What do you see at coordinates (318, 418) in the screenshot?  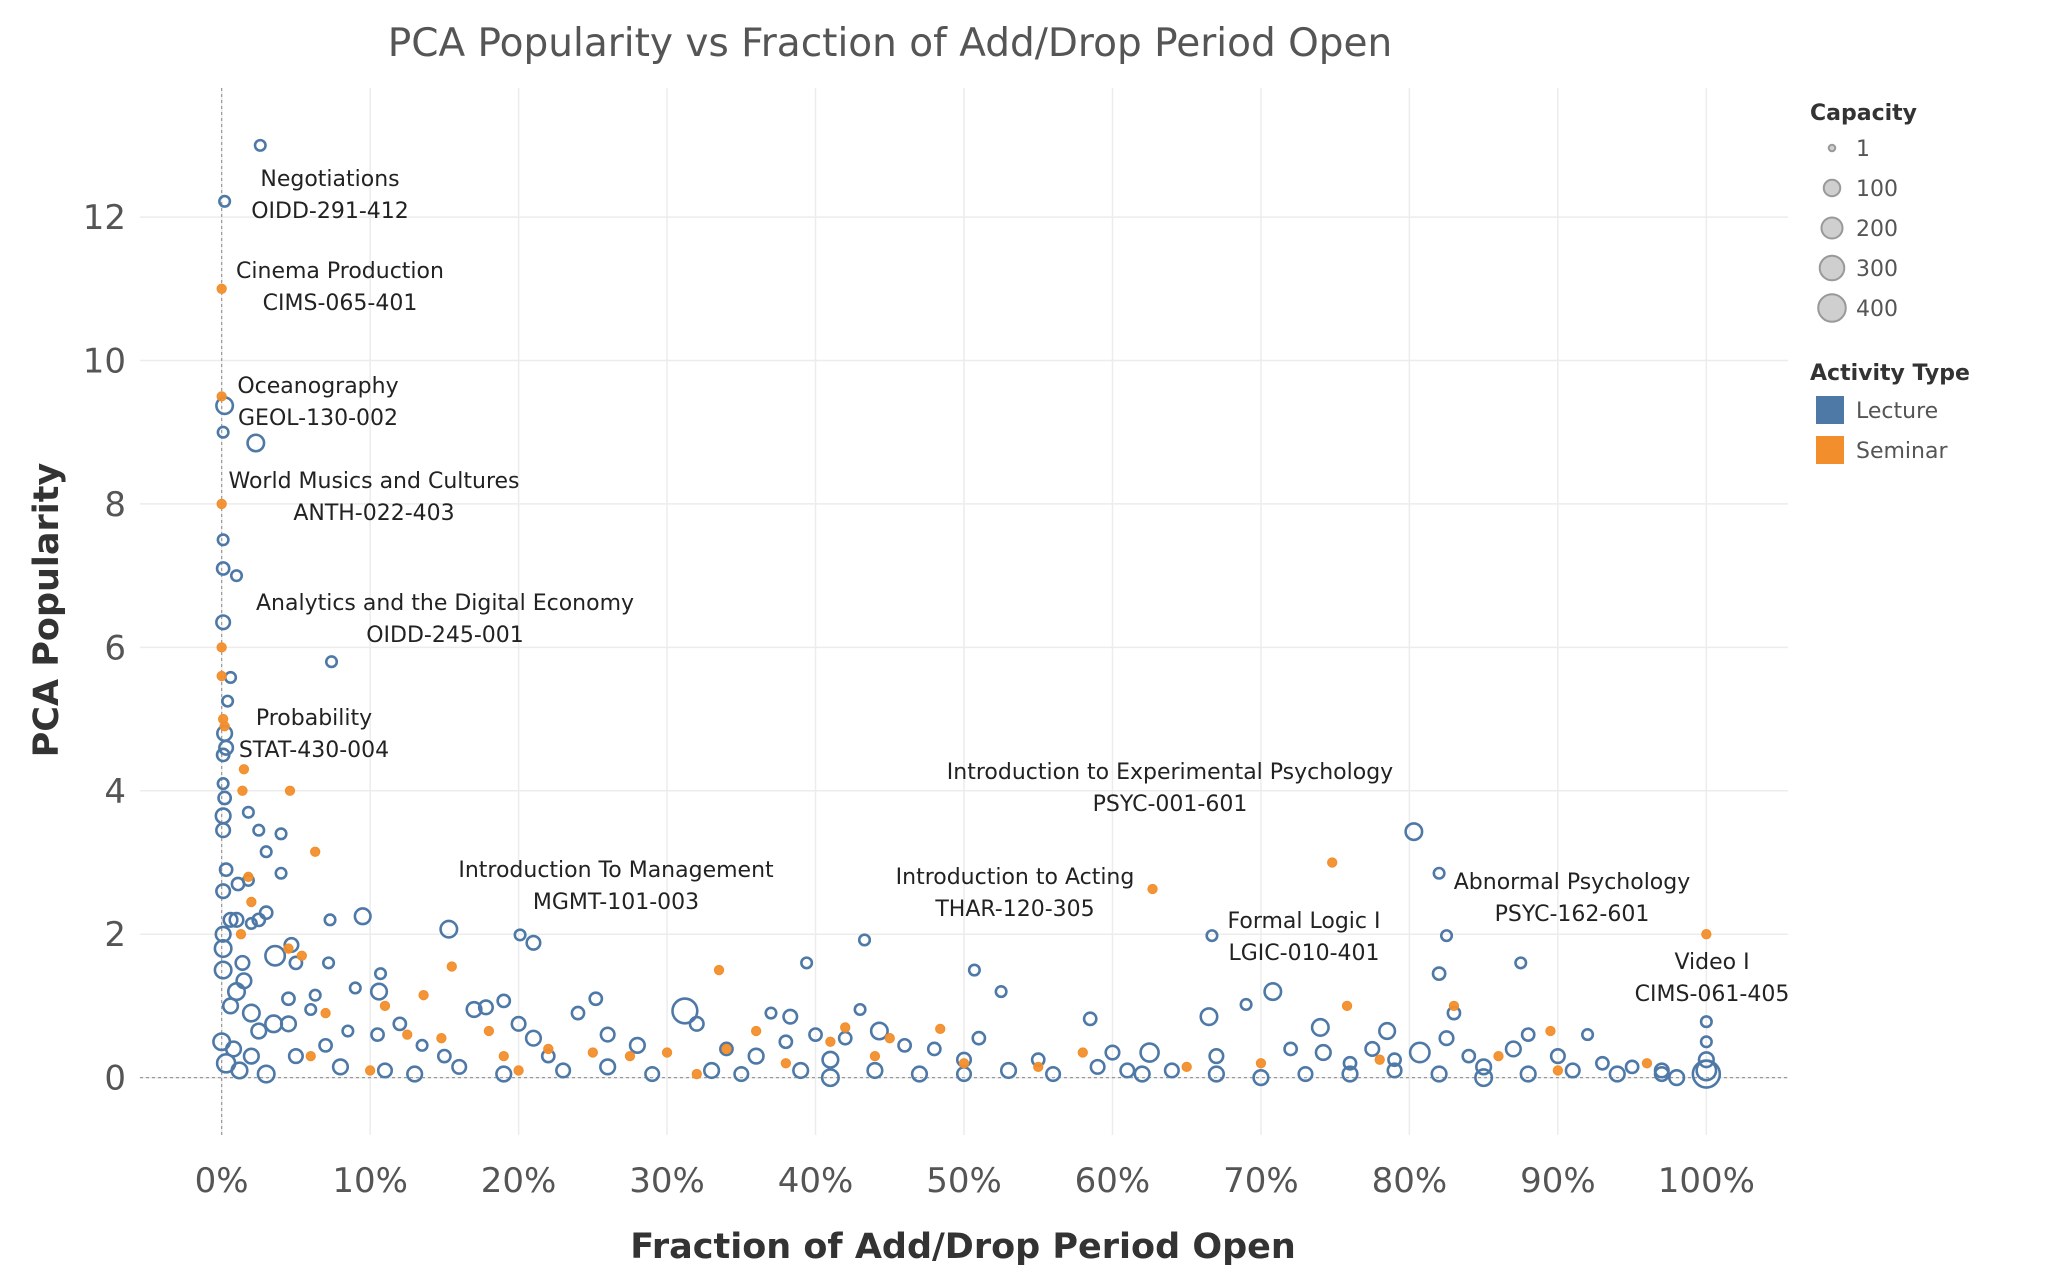 I see `annotation-line: GEOL-130-002` at bounding box center [318, 418].